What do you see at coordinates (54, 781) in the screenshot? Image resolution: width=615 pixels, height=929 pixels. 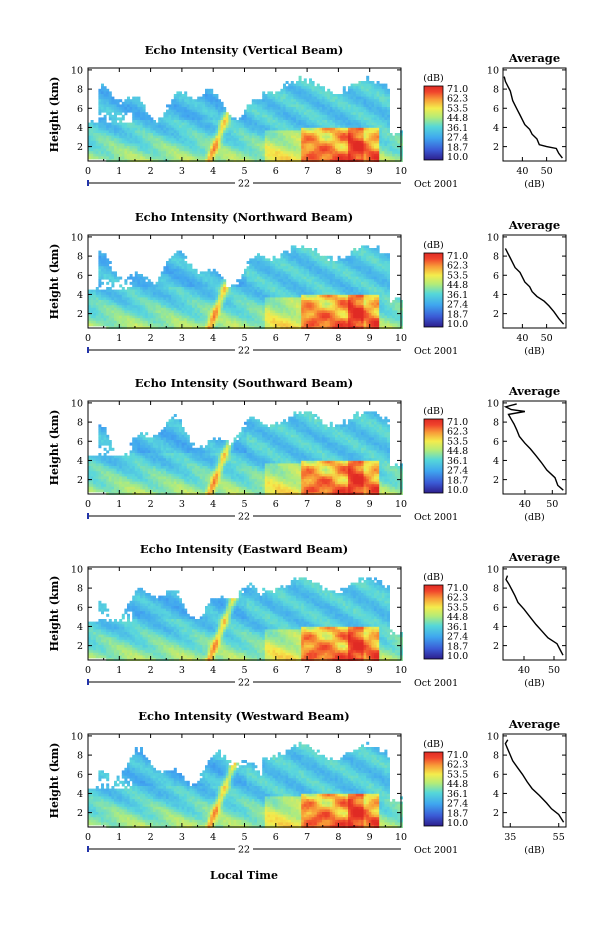 I see `y-axis-label: Height (km)` at bounding box center [54, 781].